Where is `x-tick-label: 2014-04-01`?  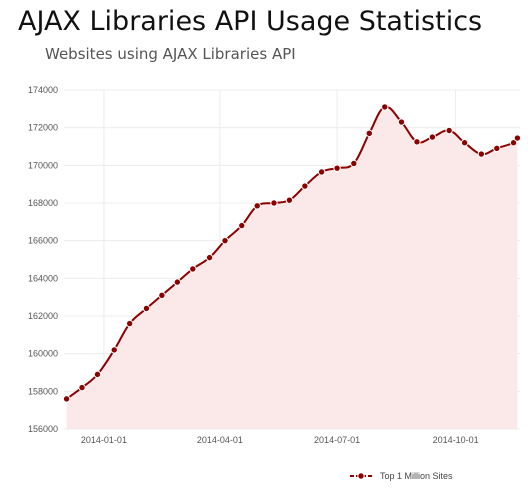
x-tick-label: 2014-04-01 is located at coordinates (220, 440).